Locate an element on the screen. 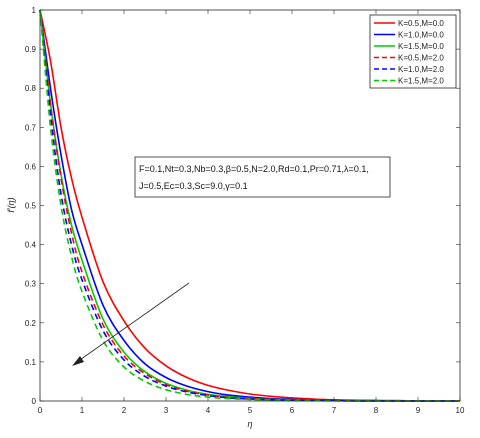  legend-frame is located at coordinates (413, 51).